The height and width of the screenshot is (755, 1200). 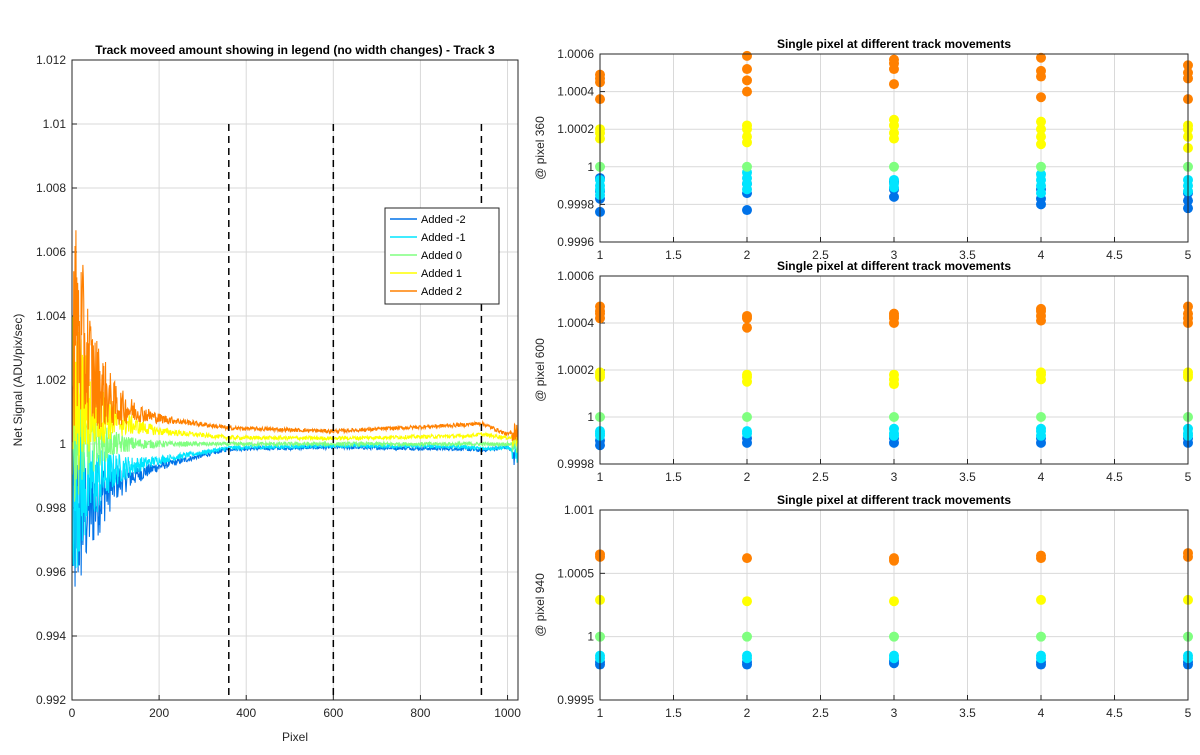 I want to click on x-tick-label: 800, so click(x=420, y=713).